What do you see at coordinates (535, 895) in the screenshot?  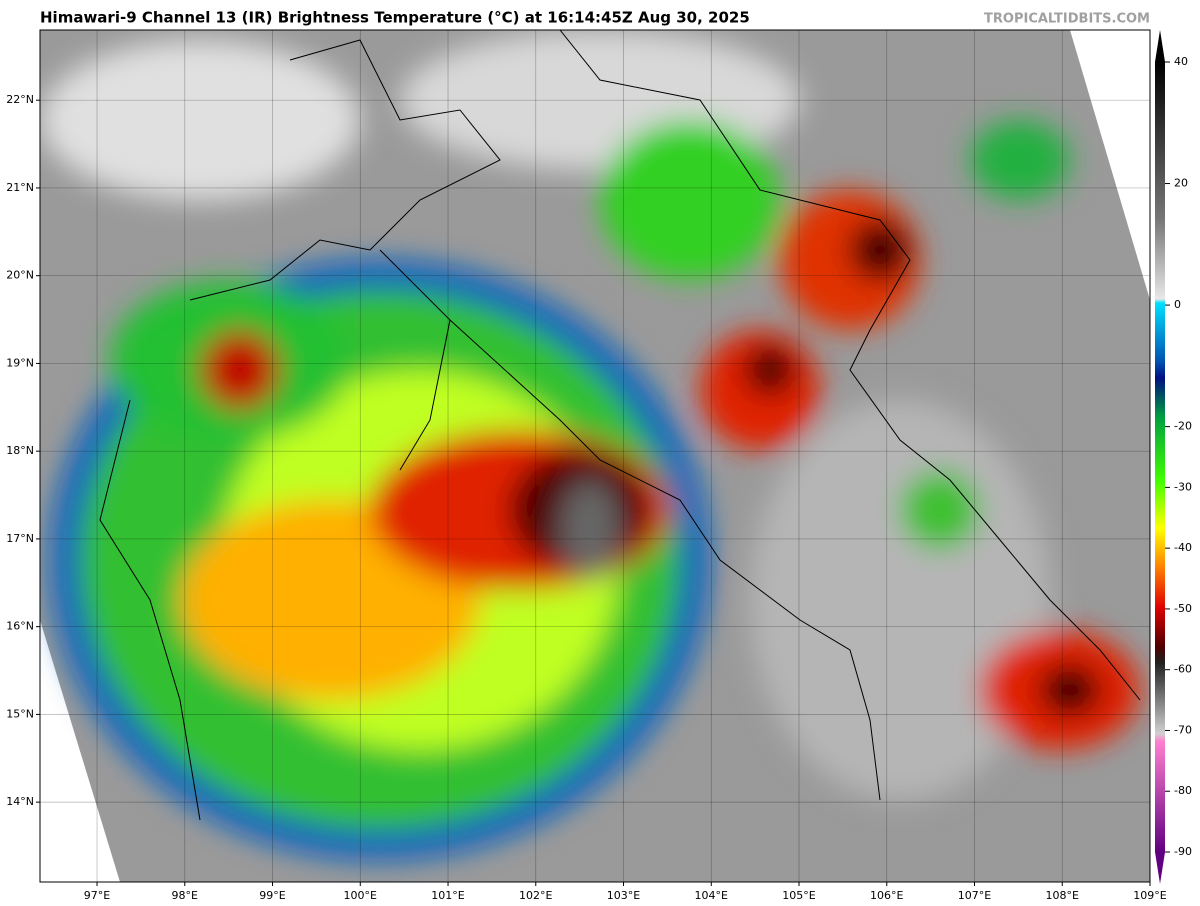 I see `x-tick-label: 102°E` at bounding box center [535, 895].